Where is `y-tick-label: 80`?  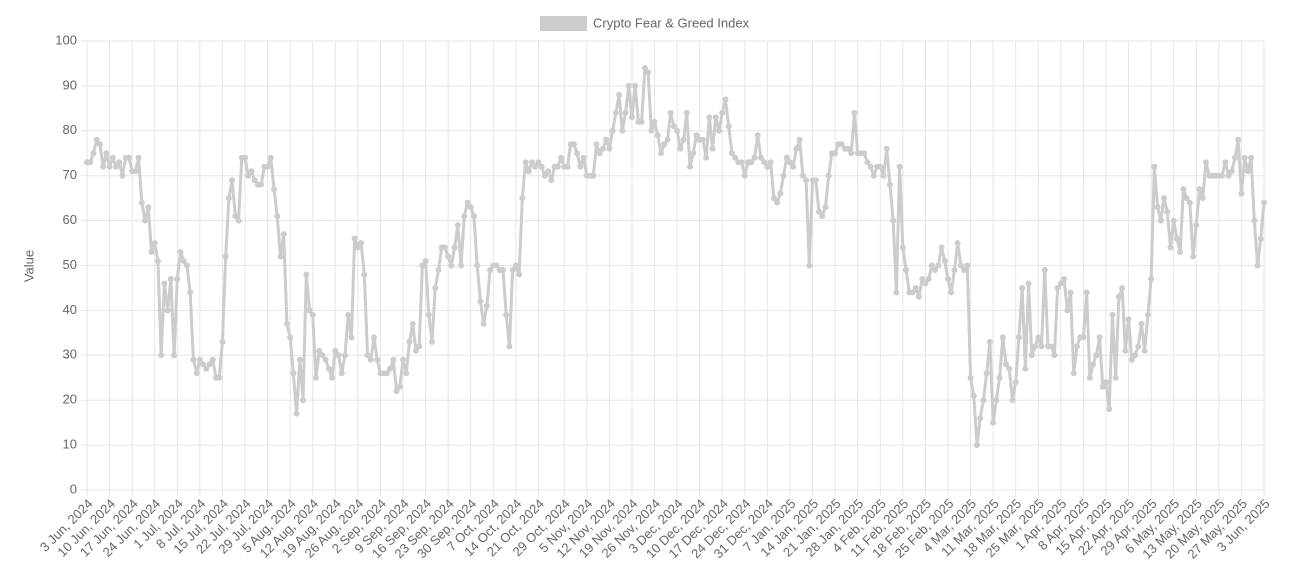
y-tick-label: 80 is located at coordinates (70, 129).